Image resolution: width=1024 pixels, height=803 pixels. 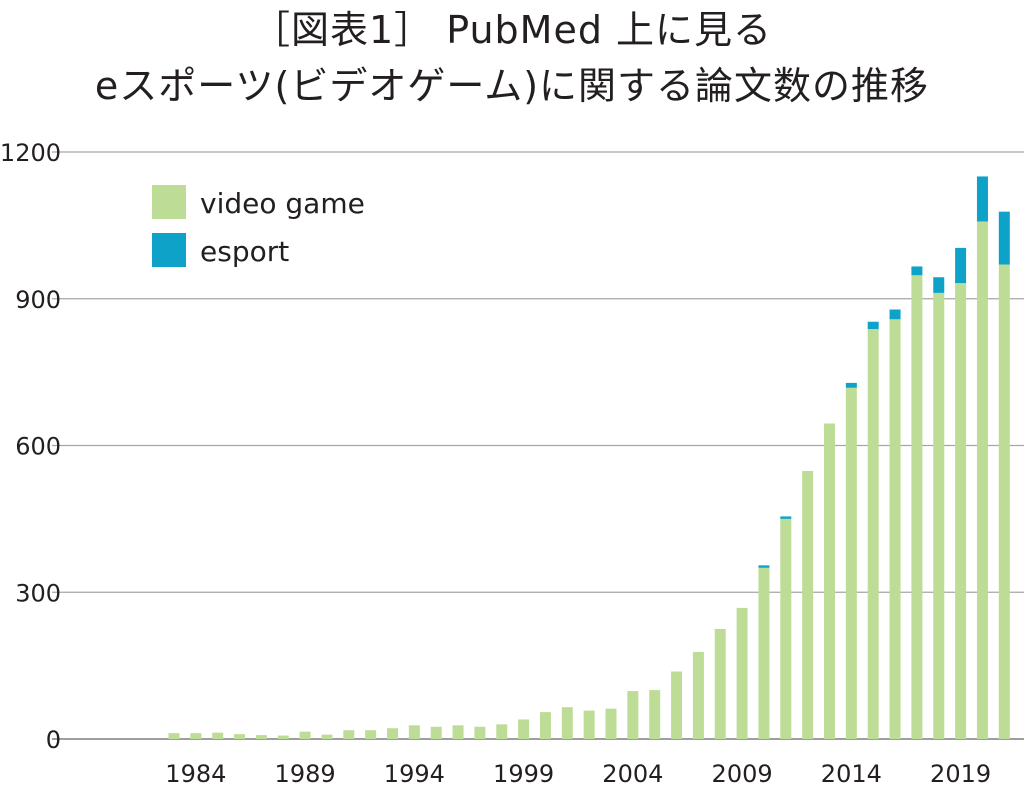 I want to click on bar-video-game-1987, so click(x=261, y=737).